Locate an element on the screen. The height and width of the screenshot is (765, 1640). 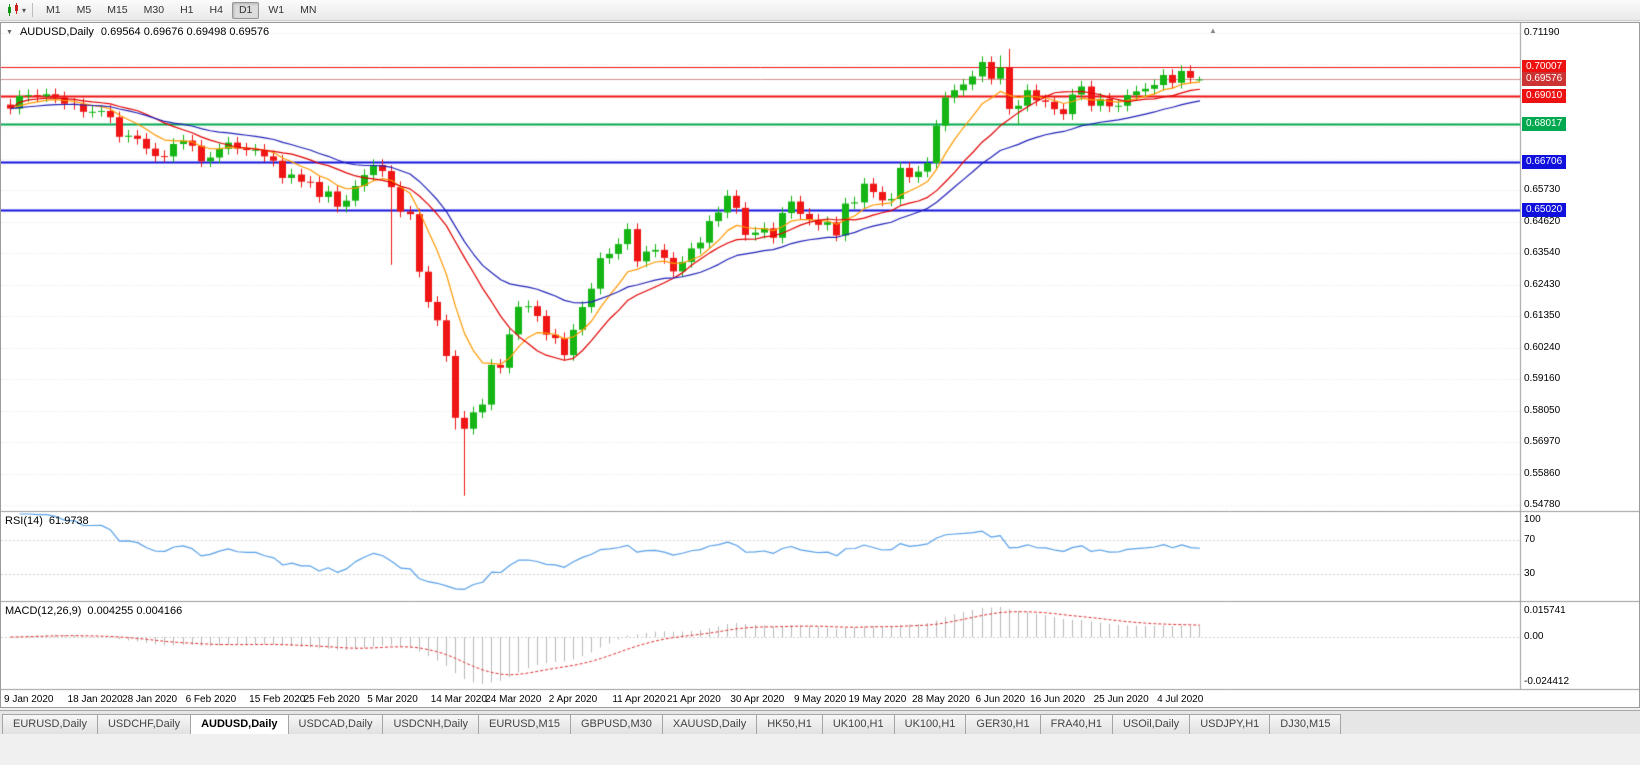
chart-tab-uk100-h1: UK100,H1 is located at coordinates (858, 724).